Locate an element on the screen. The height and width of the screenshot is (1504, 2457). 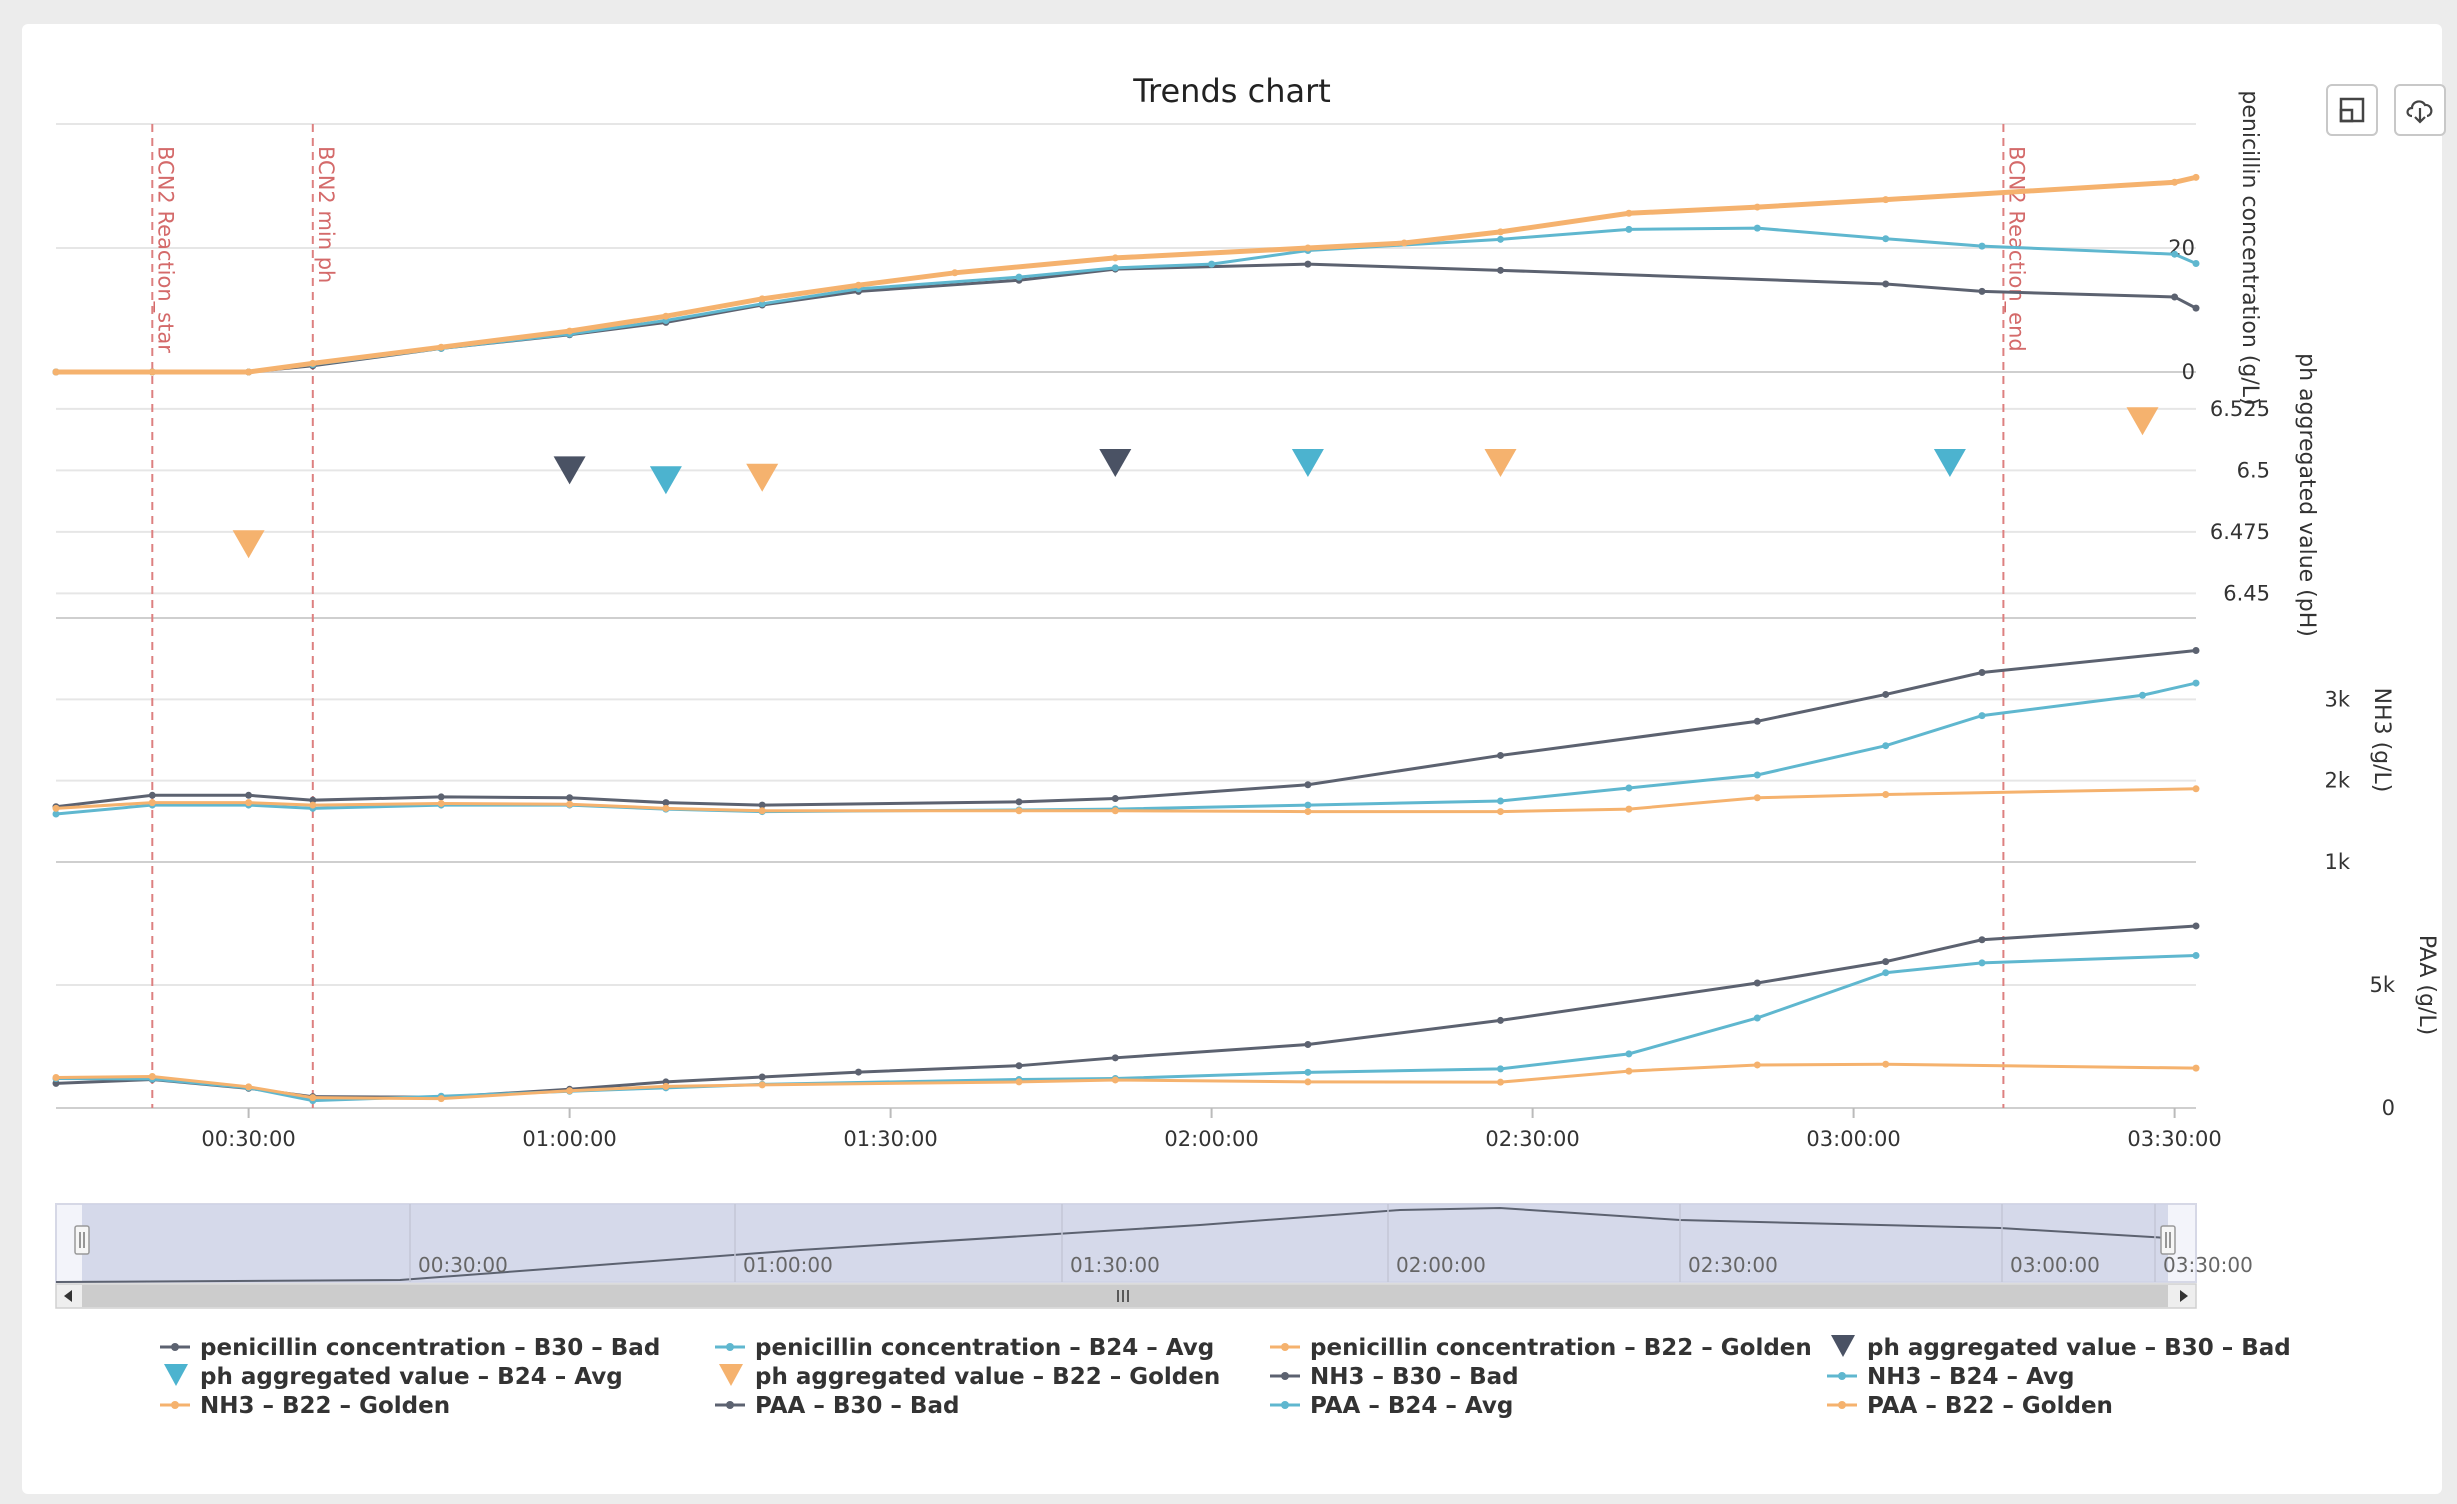
navigator-tick-label: 01:30:00 is located at coordinates (1115, 1265).